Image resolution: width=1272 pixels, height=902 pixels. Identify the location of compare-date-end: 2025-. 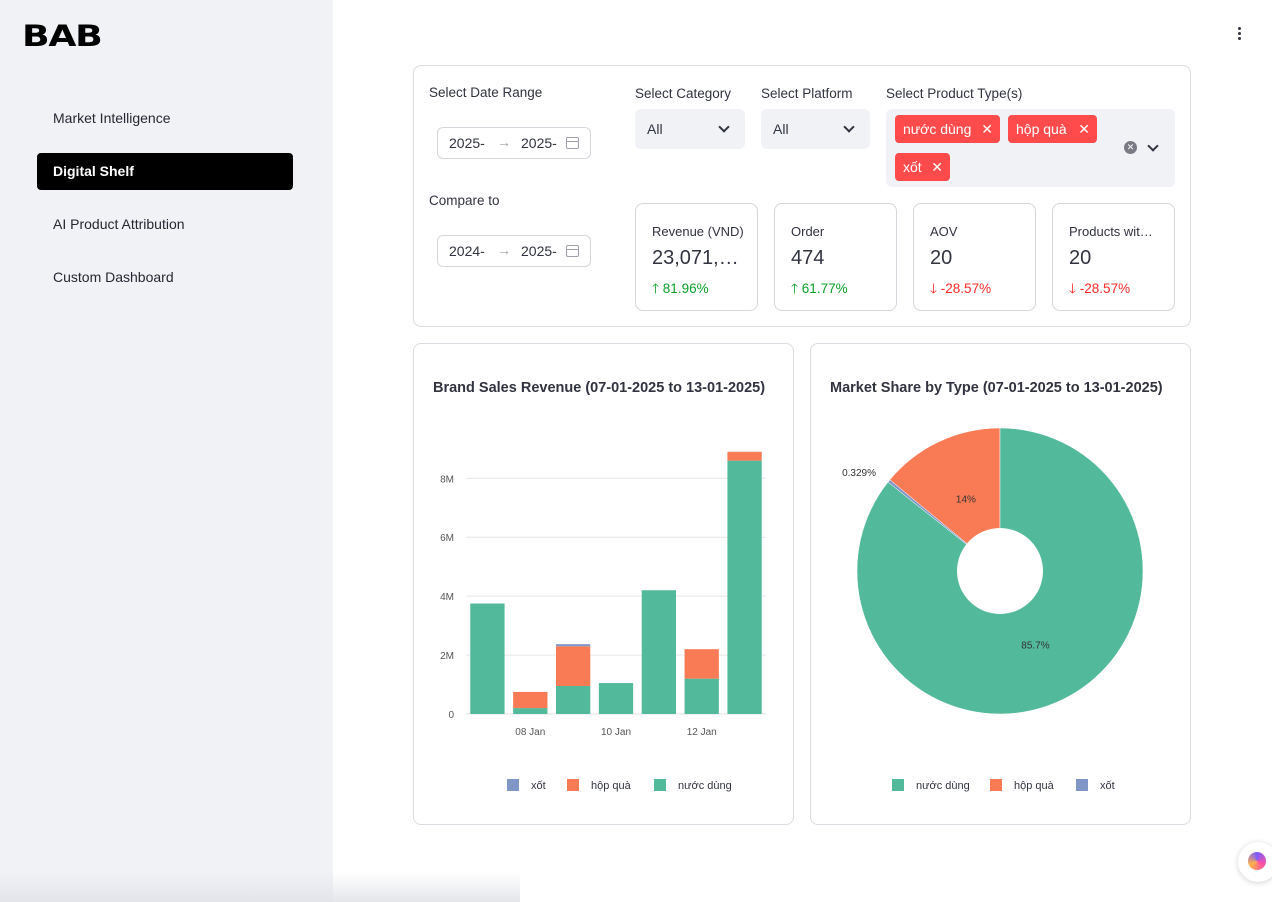
(539, 251).